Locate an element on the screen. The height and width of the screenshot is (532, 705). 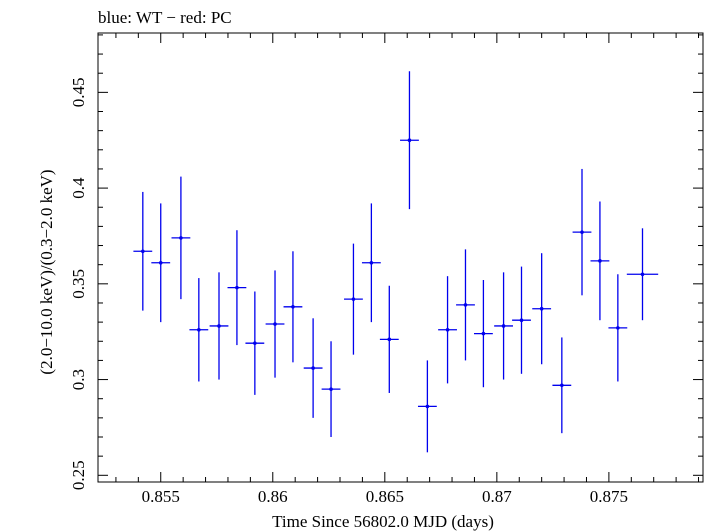
x-tick-label: 0.855 is located at coordinates (161, 496).